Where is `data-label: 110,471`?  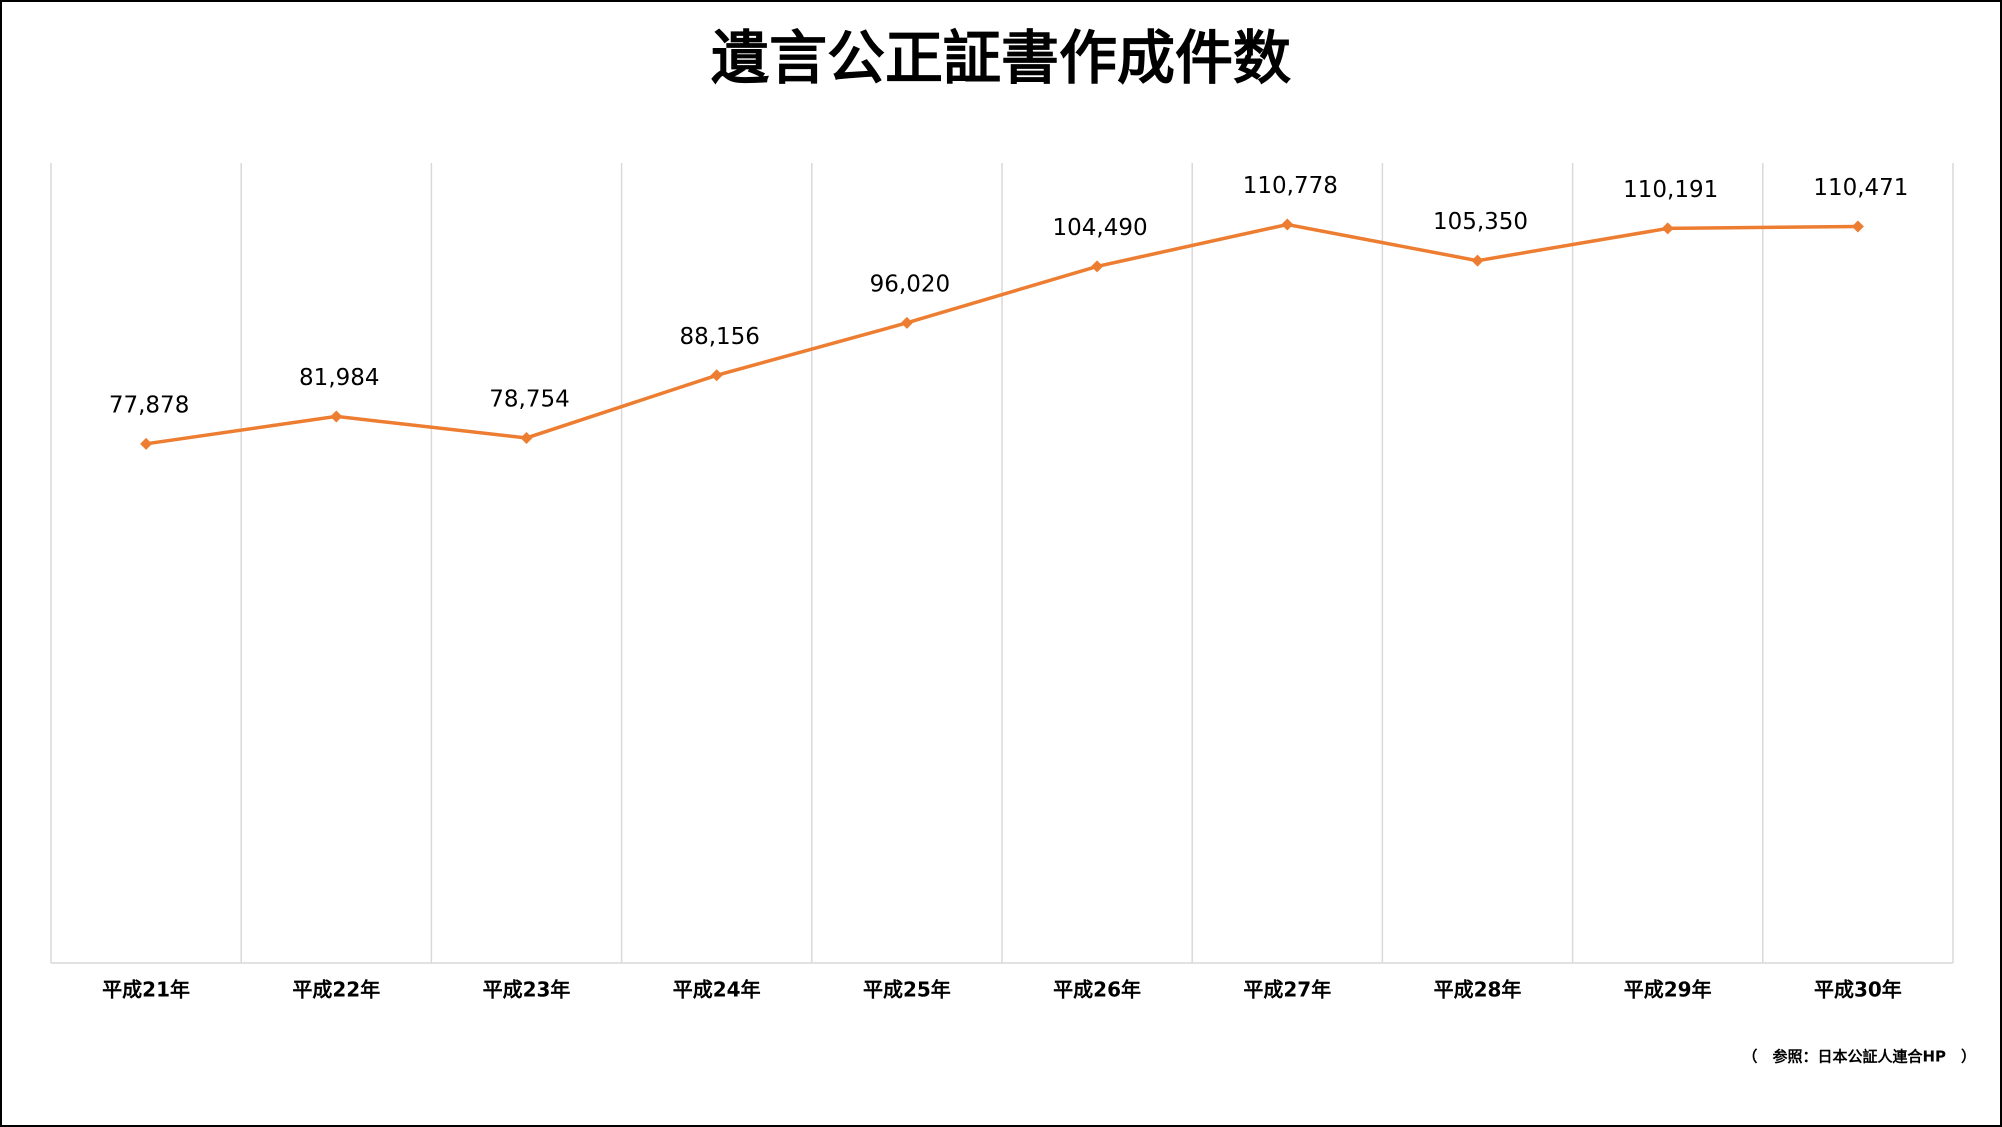 data-label: 110,471 is located at coordinates (1860, 188).